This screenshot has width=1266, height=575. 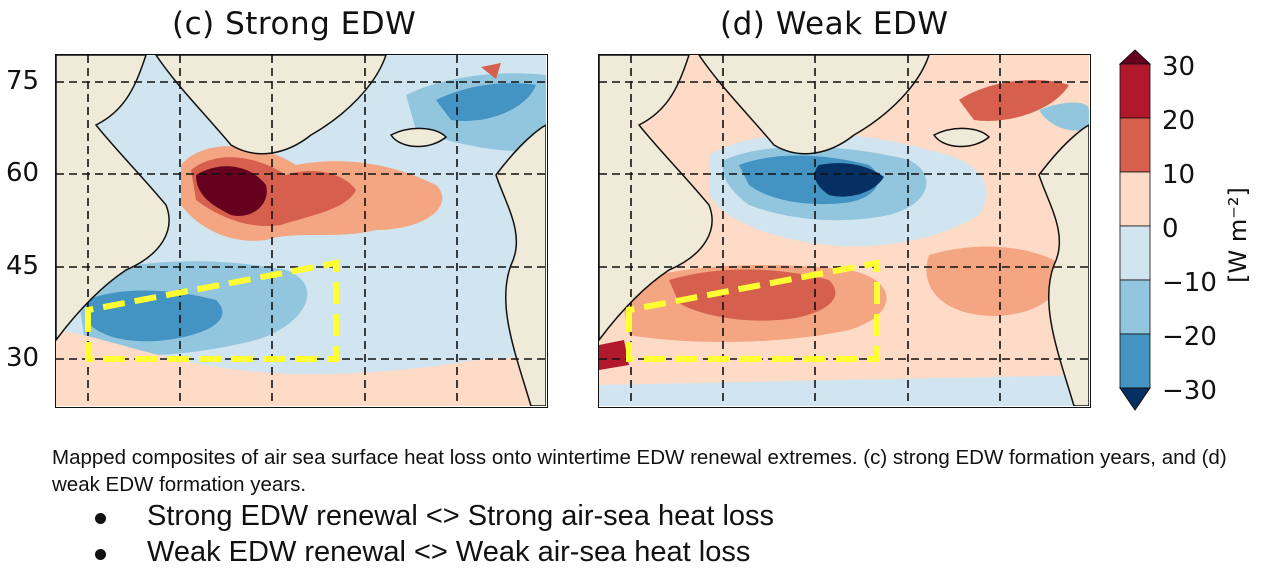 What do you see at coordinates (614, 355) in the screenshot?
I see `anomaly-coast-positive` at bounding box center [614, 355].